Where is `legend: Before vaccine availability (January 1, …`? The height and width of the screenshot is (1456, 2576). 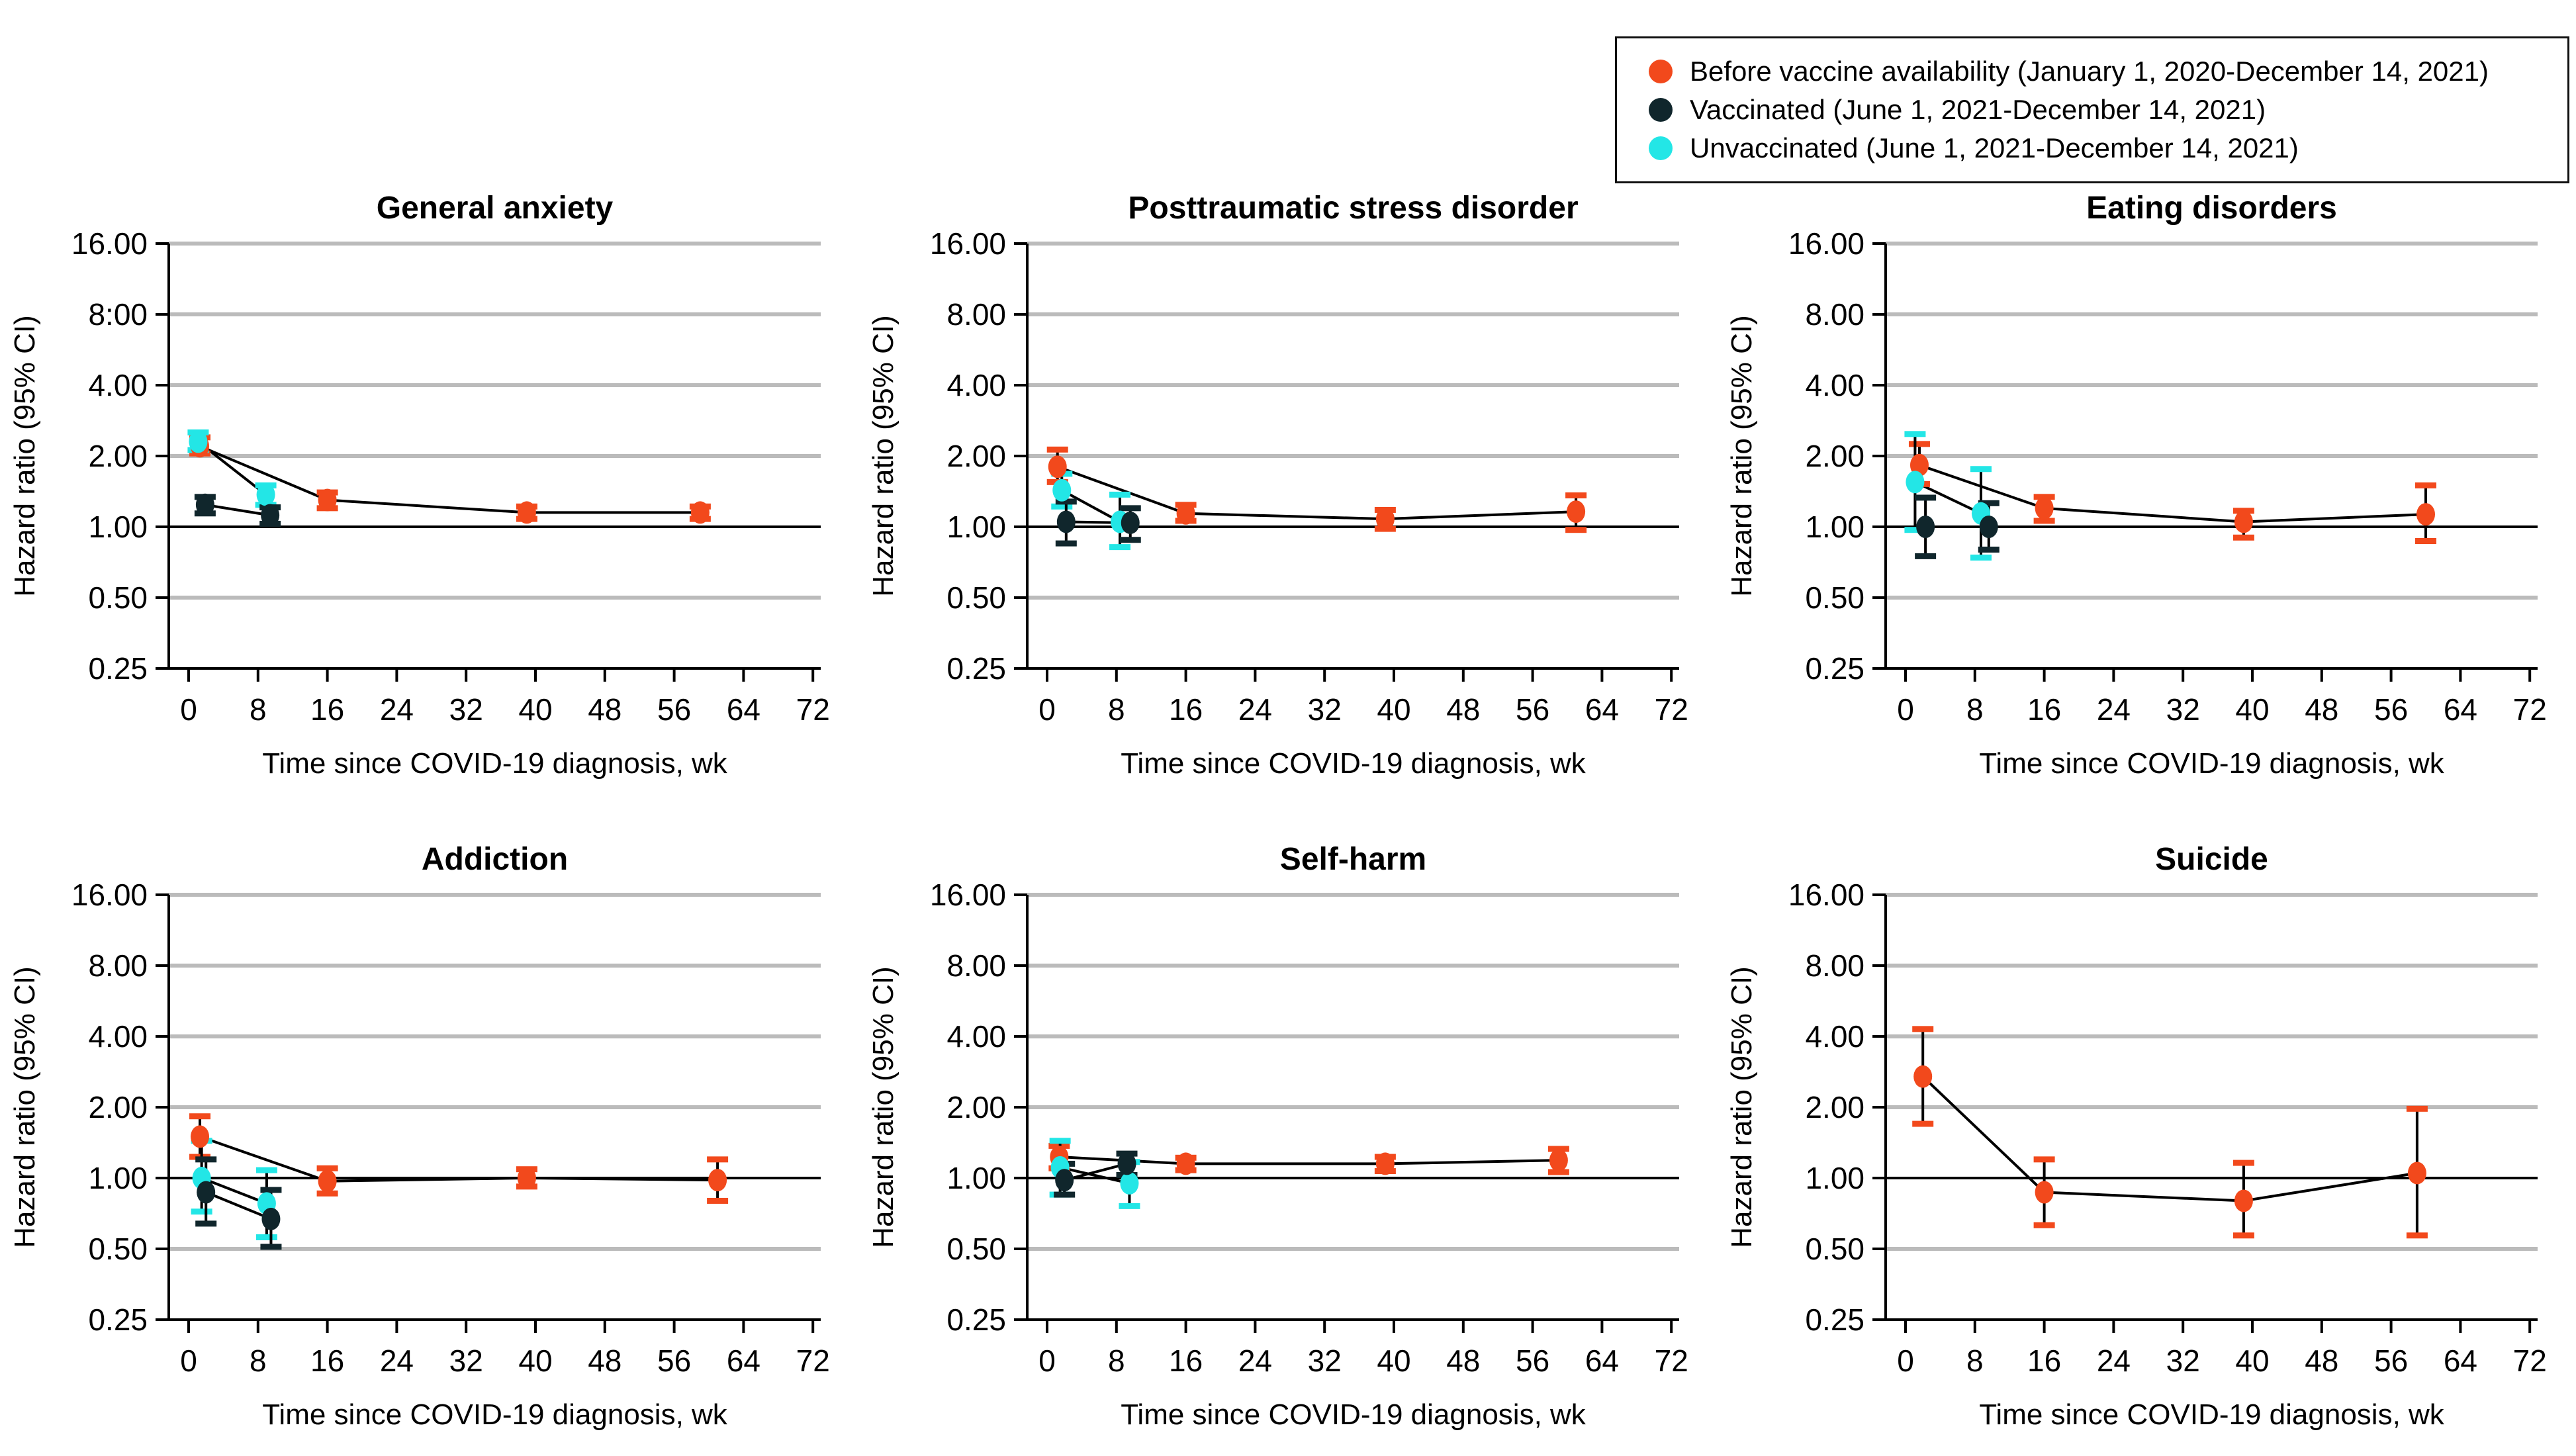
legend: Before vaccine availability (January 1, … is located at coordinates (2092, 109).